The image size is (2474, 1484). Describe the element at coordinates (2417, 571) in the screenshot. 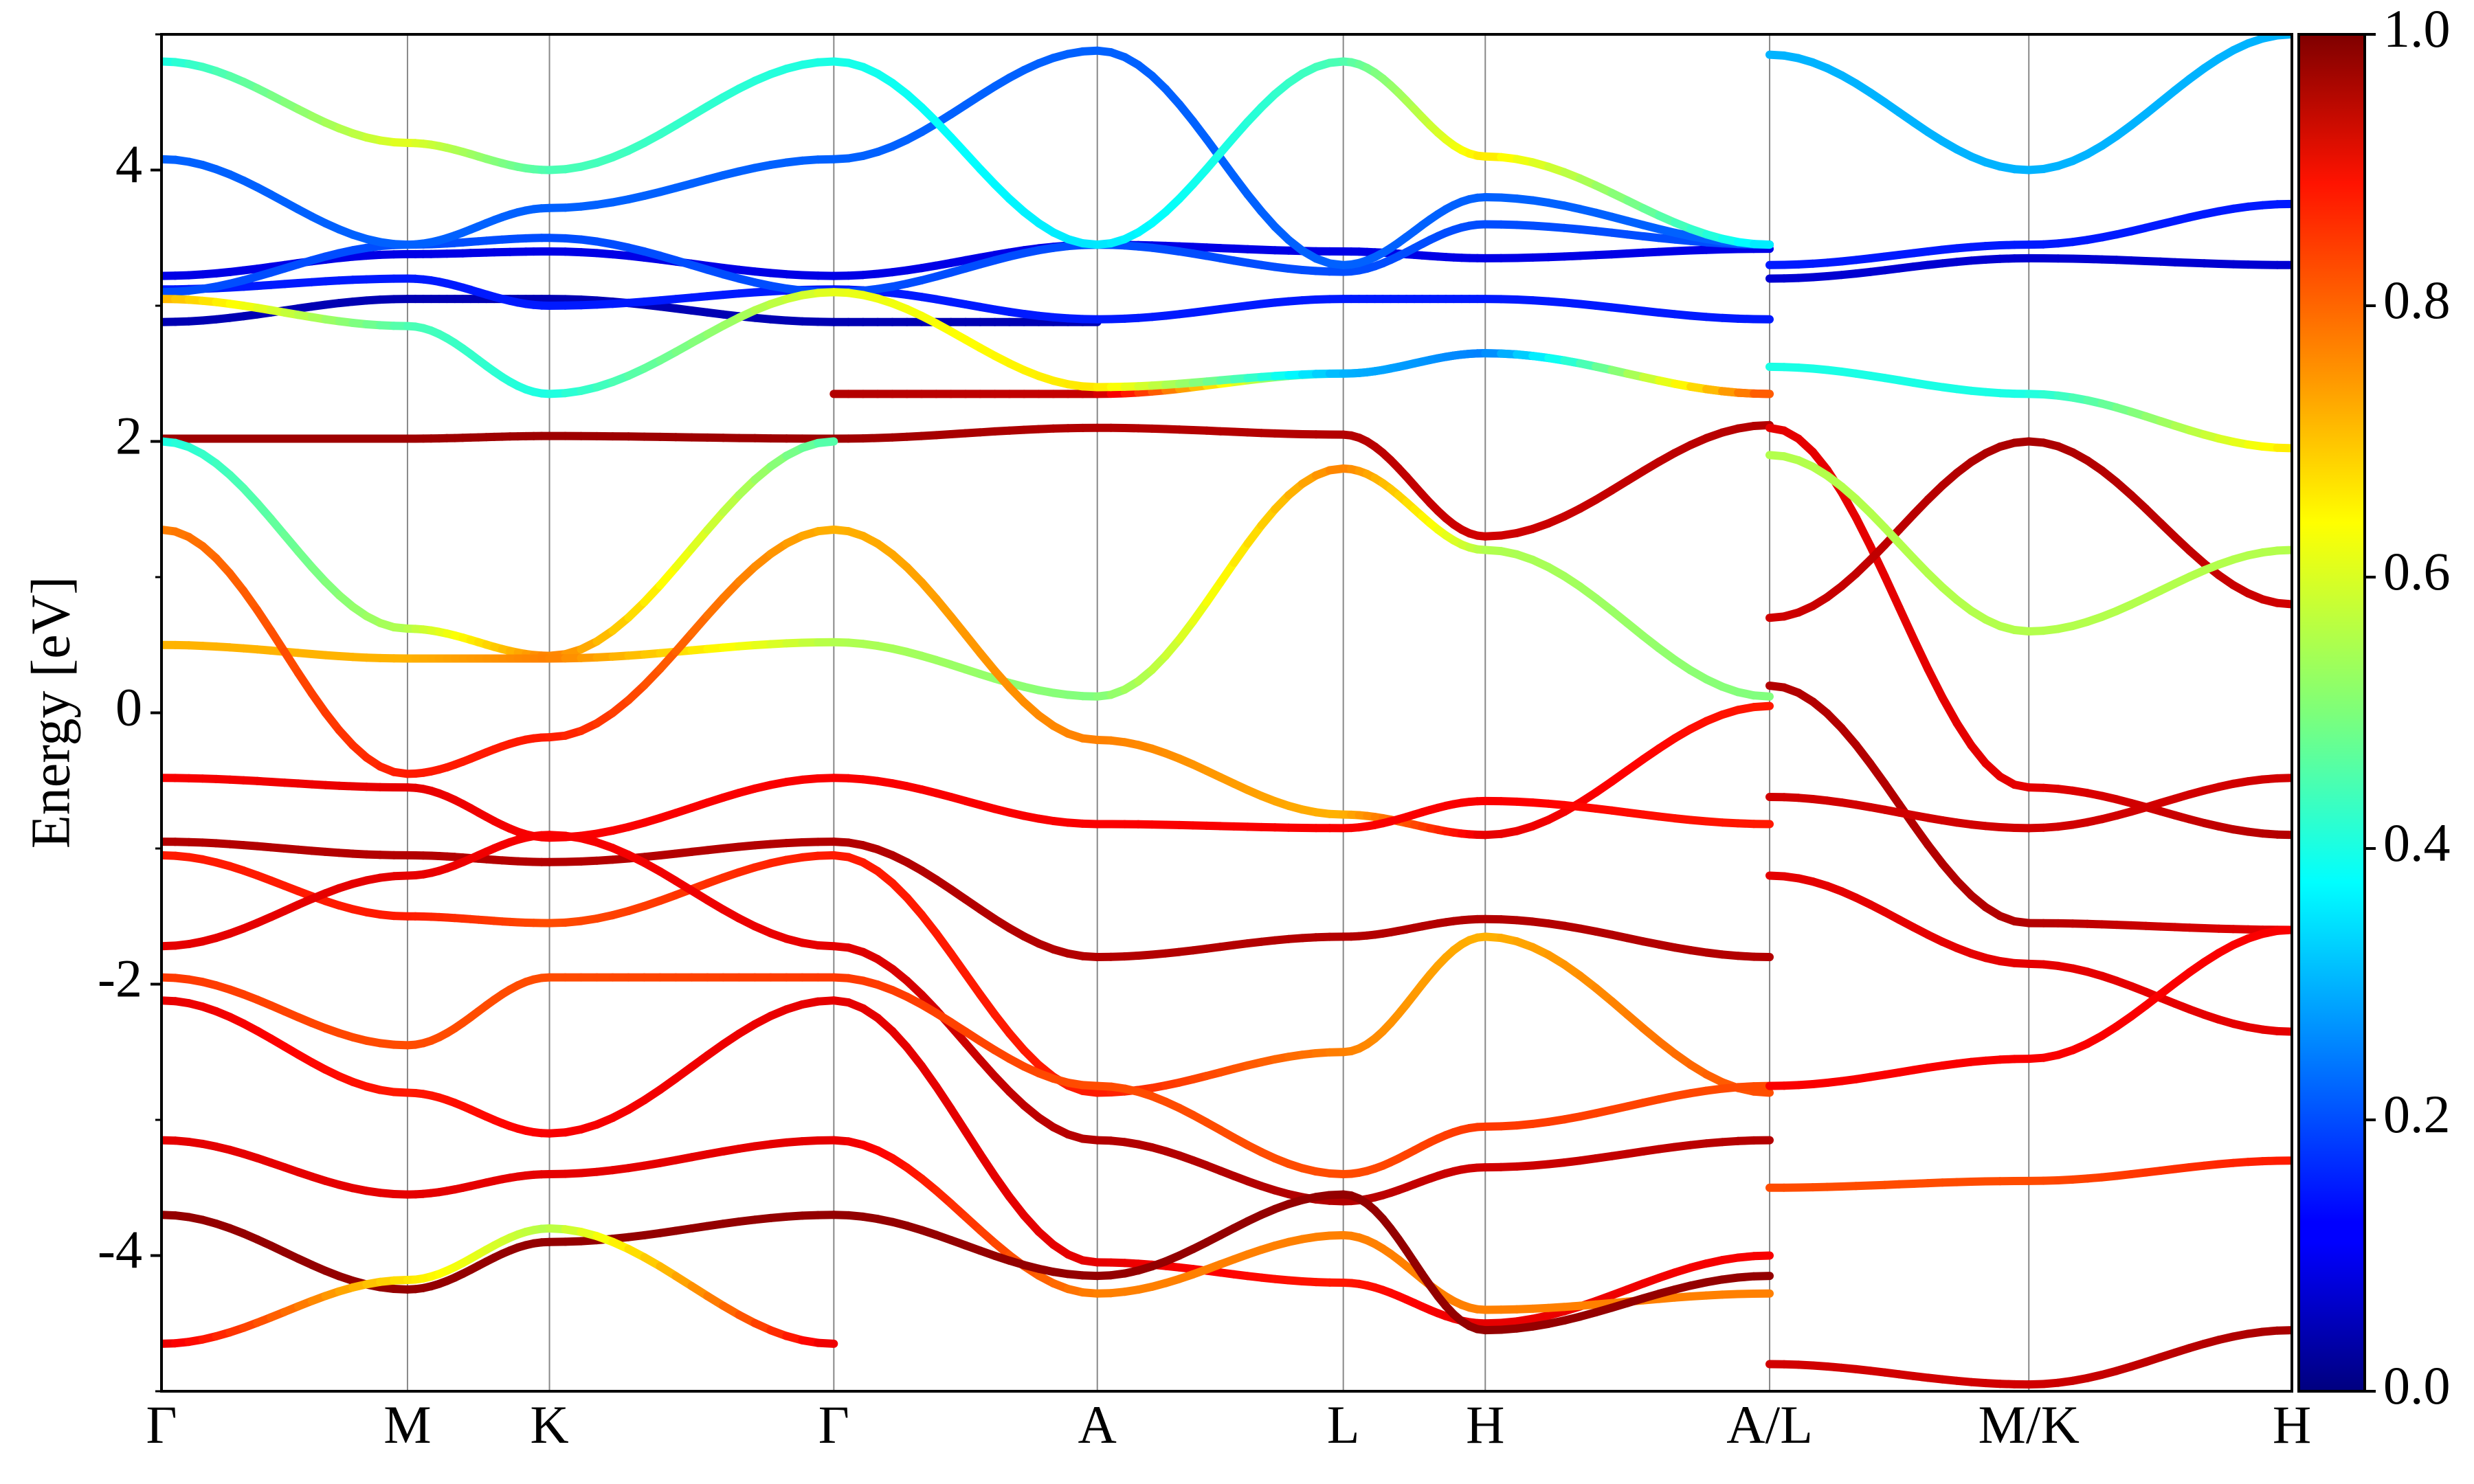

I see `colorbar-tick-label: 0.6` at that location.